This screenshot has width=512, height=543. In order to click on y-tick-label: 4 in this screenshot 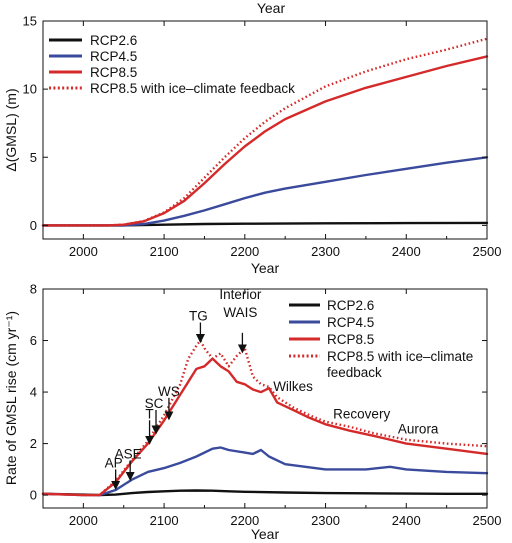, I will do `click(33, 392)`.